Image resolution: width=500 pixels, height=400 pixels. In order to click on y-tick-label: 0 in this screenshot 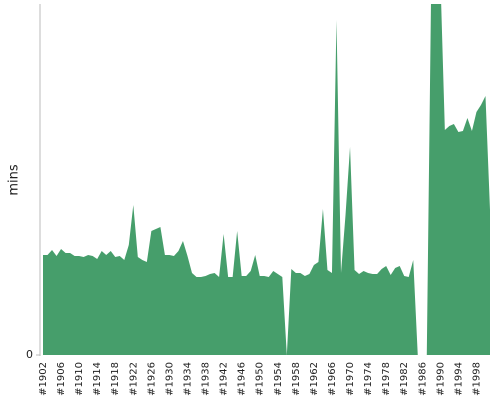, I will do `click(29, 354)`.